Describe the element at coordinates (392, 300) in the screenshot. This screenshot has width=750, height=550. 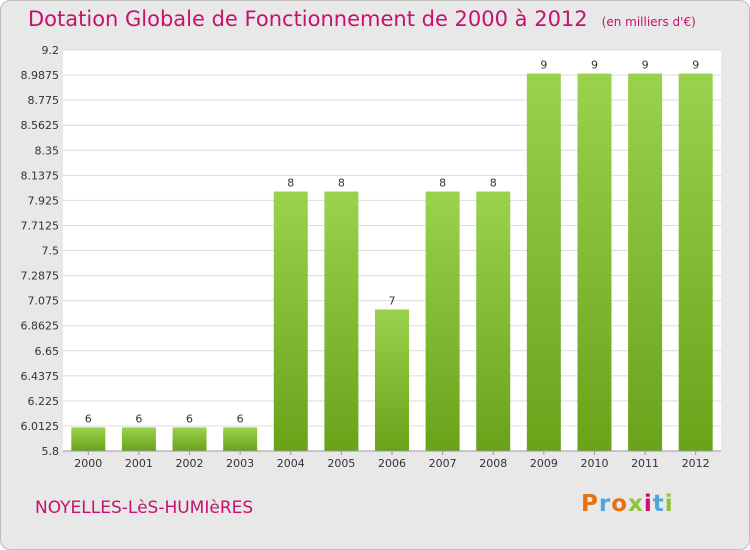
I see `bar-value-label: 7` at that location.